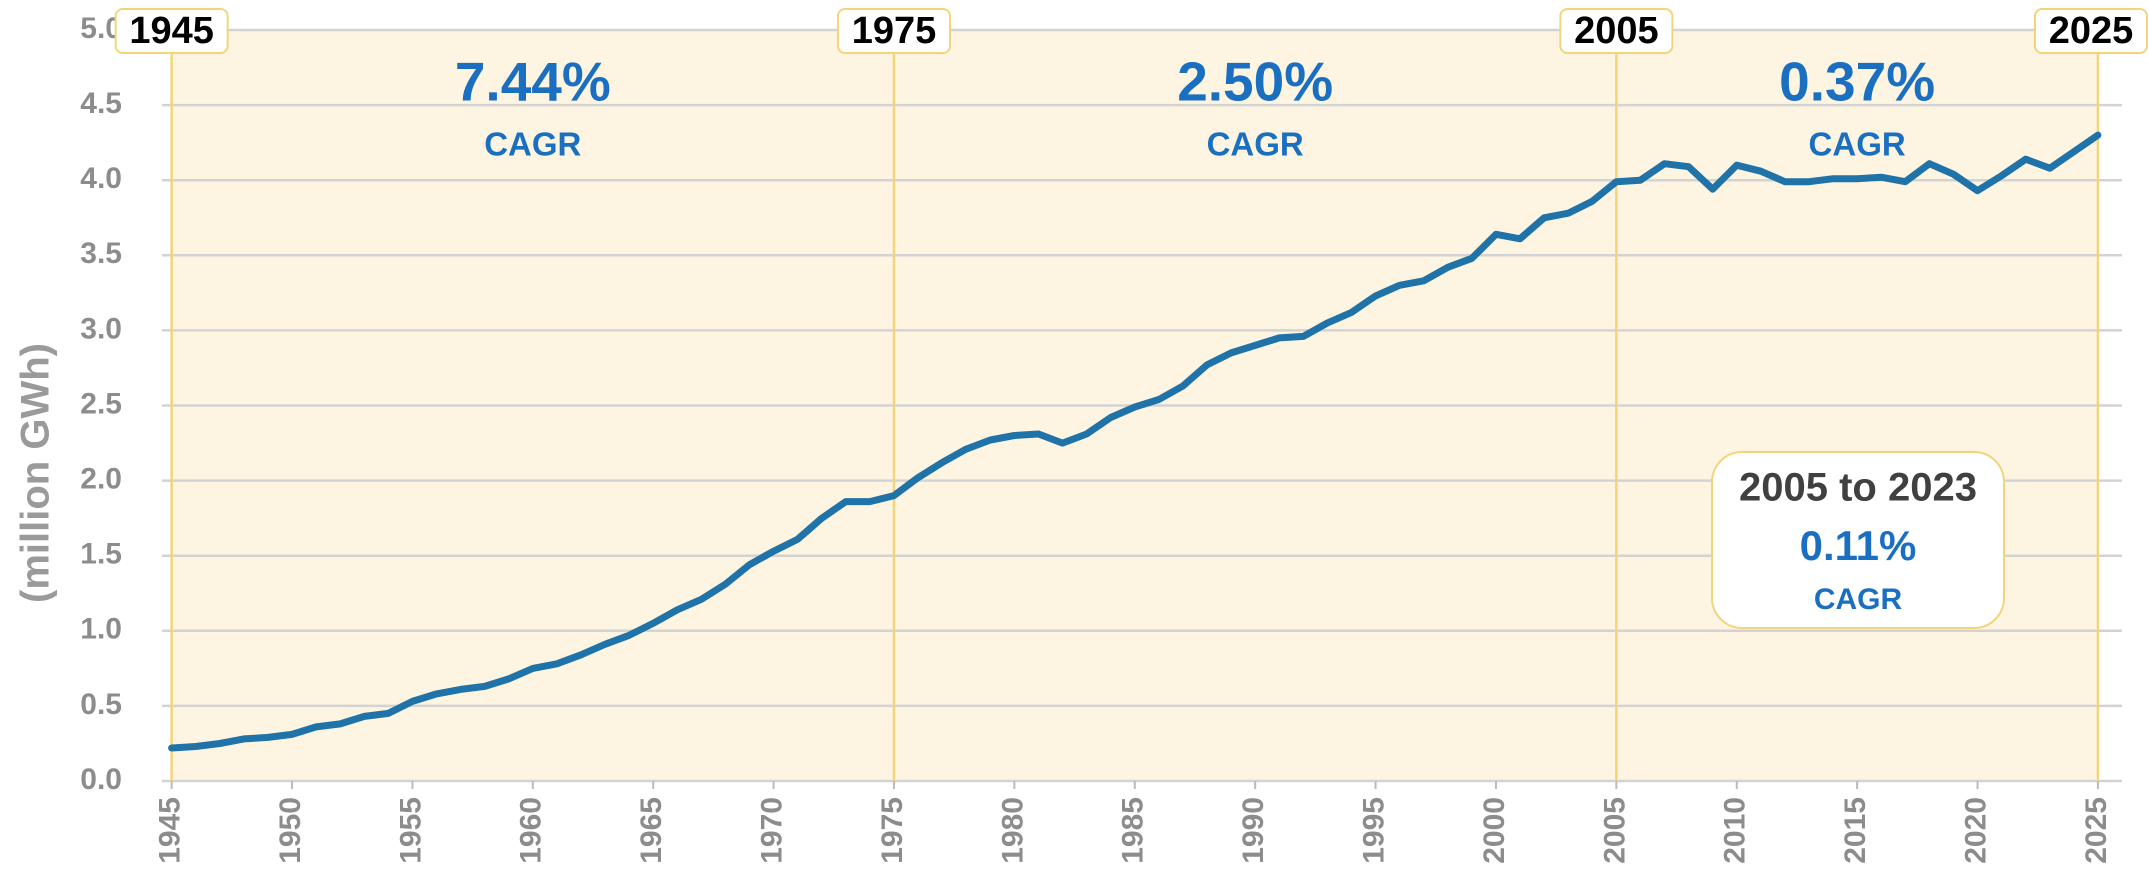 This screenshot has height=896, width=2149. I want to click on x-tick-label: 2005, so click(1614, 830).